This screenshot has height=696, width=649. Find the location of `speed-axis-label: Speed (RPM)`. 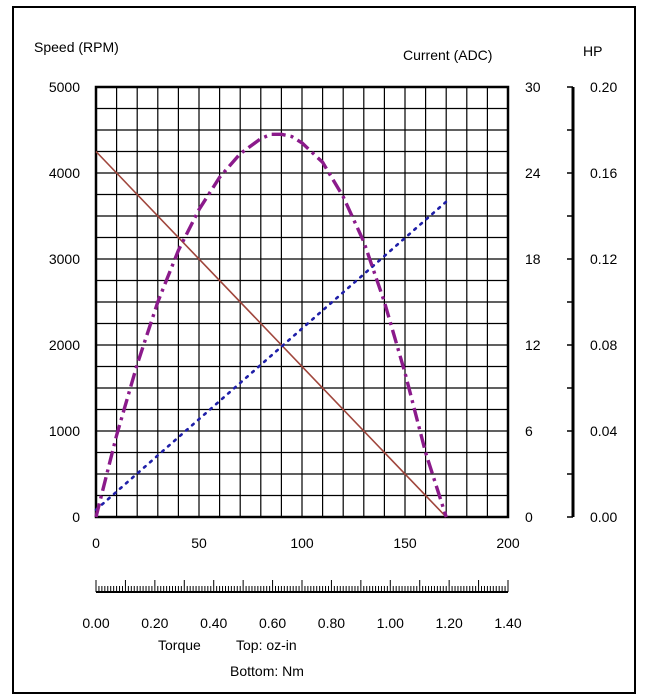

speed-axis-label: Speed (RPM) is located at coordinates (76, 47).